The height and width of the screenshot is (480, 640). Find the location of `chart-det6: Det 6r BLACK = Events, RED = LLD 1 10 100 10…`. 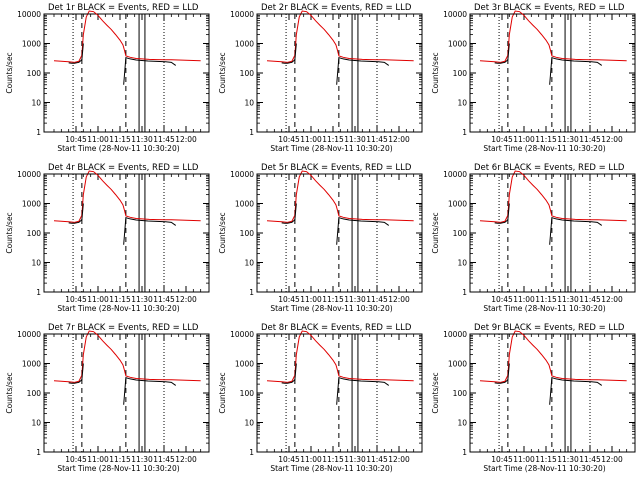

chart-det6: Det 6r BLACK = Events, RED = LLD 1 10 100 10… is located at coordinates (533, 238).